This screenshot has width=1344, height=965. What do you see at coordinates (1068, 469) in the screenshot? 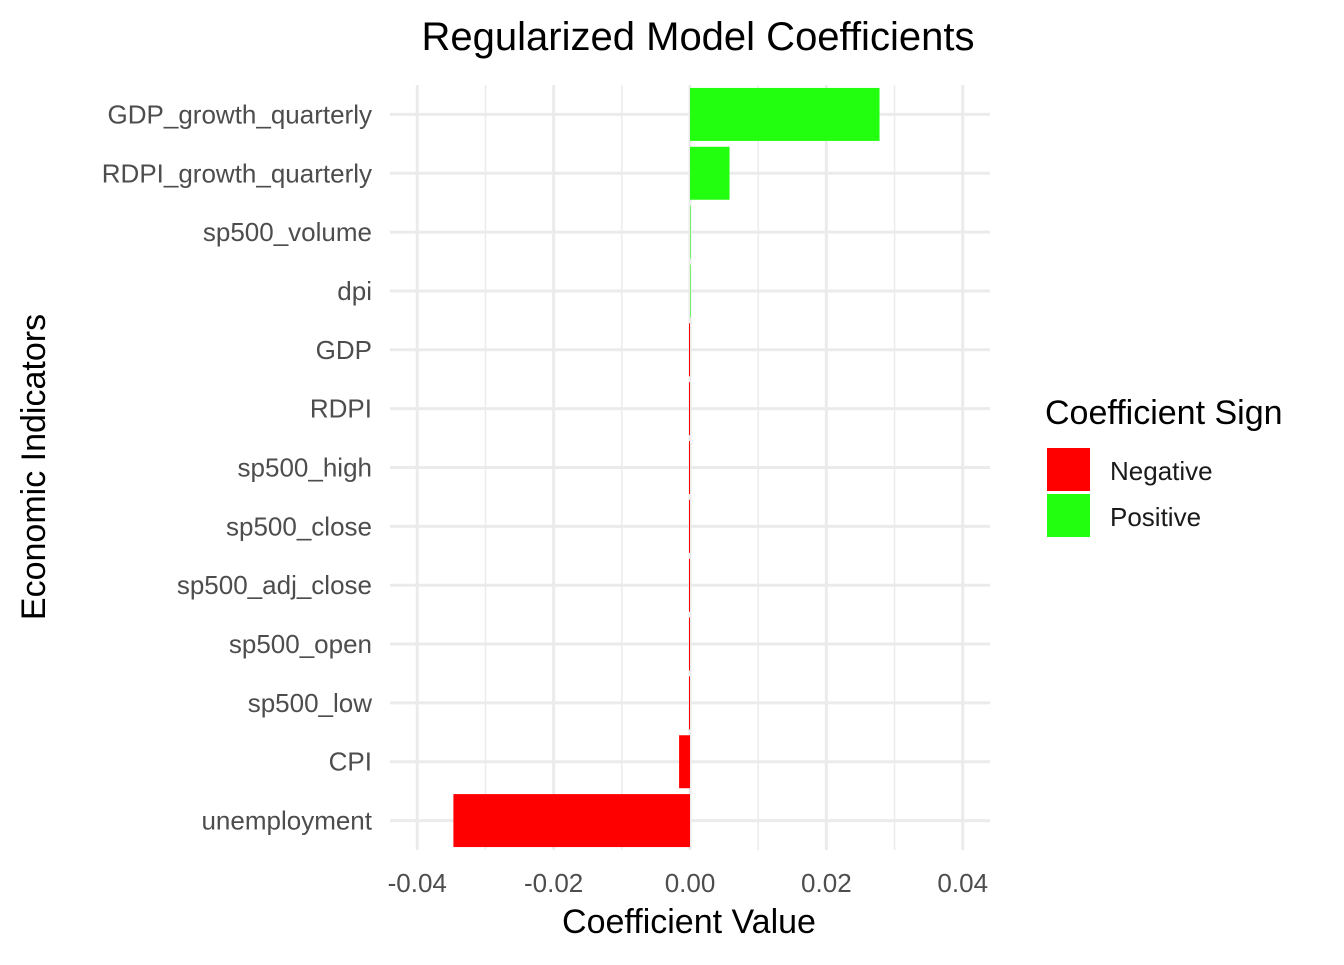
I see `legend-swatch-negative` at bounding box center [1068, 469].